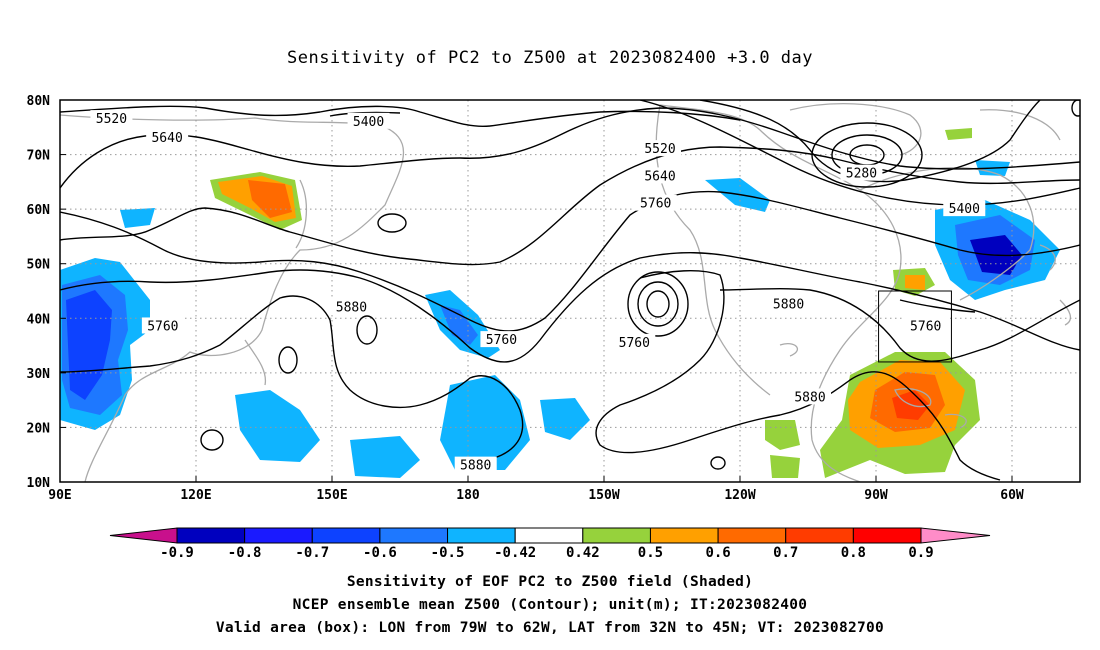  Describe the element at coordinates (331, 495) in the screenshot. I see `lon-label: 150E` at that location.